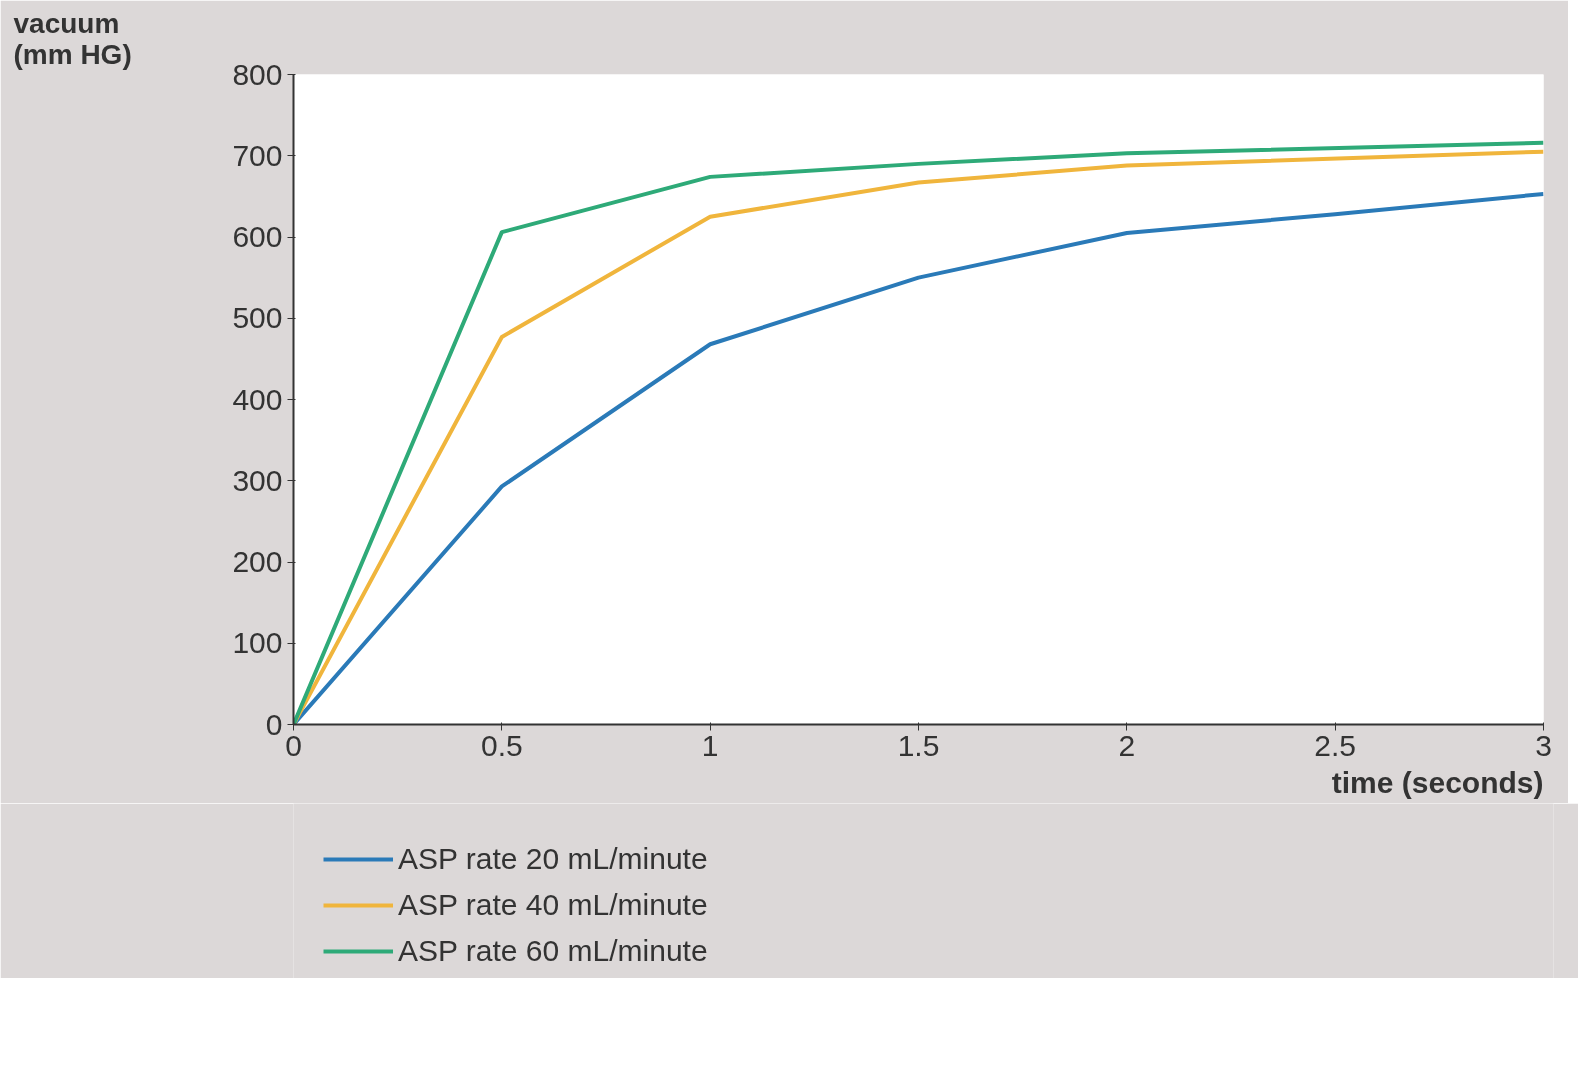 This screenshot has width=1580, height=1071. Describe the element at coordinates (257, 318) in the screenshot. I see `y-tick-label: 500` at that location.